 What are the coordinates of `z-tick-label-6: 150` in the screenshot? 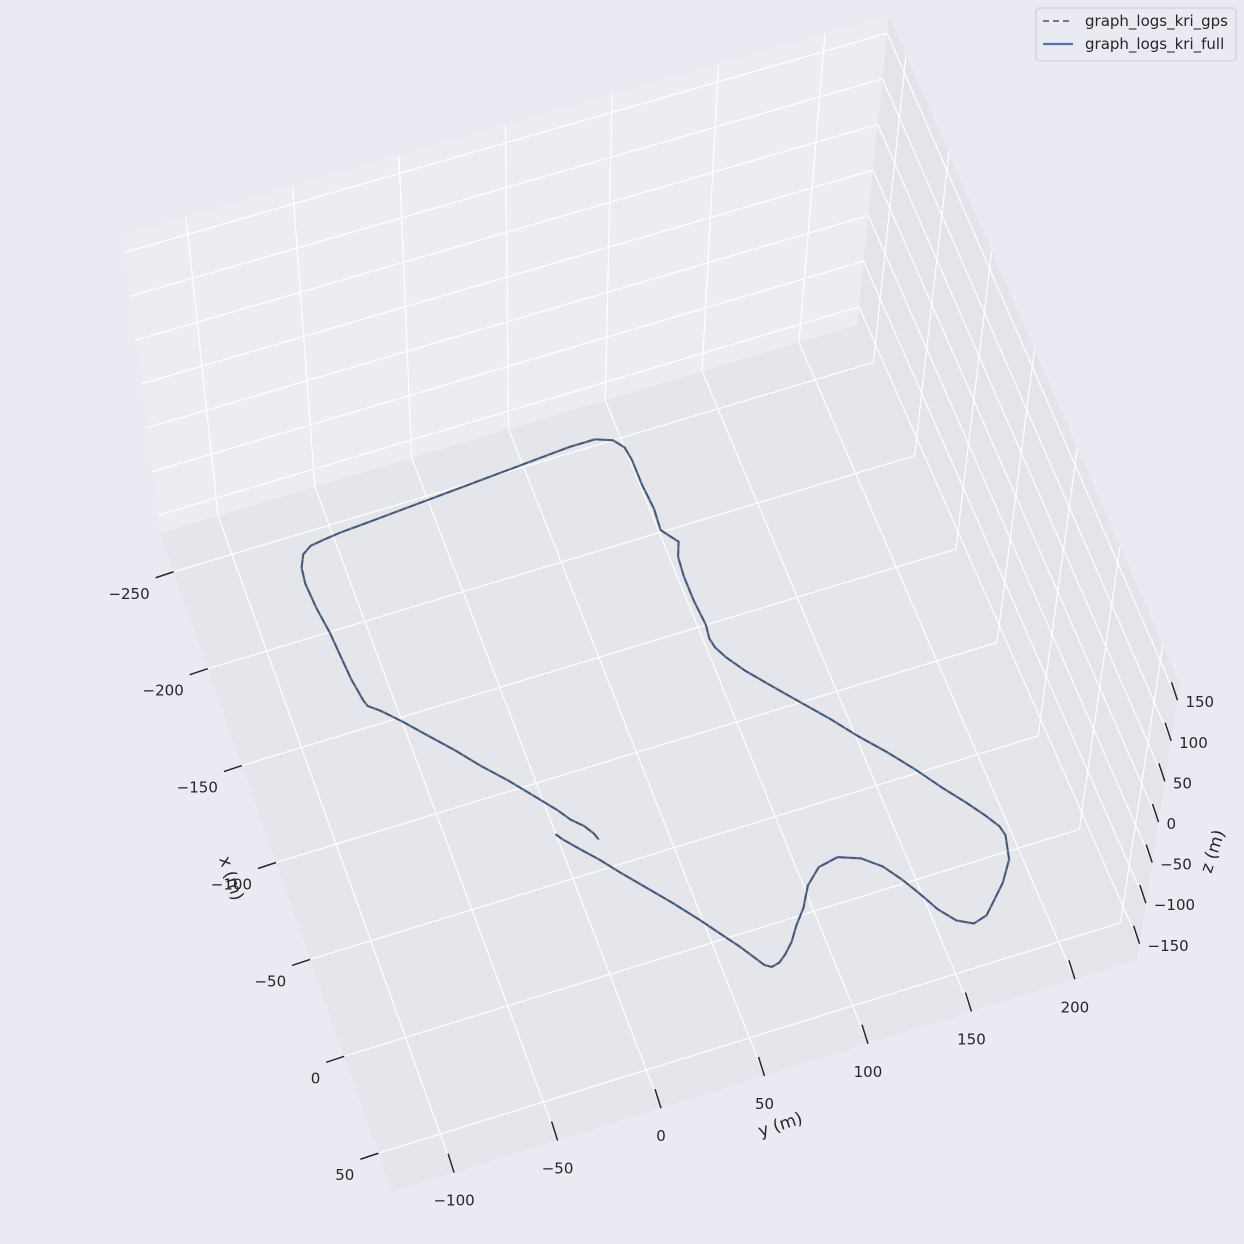 It's located at (1199, 702).